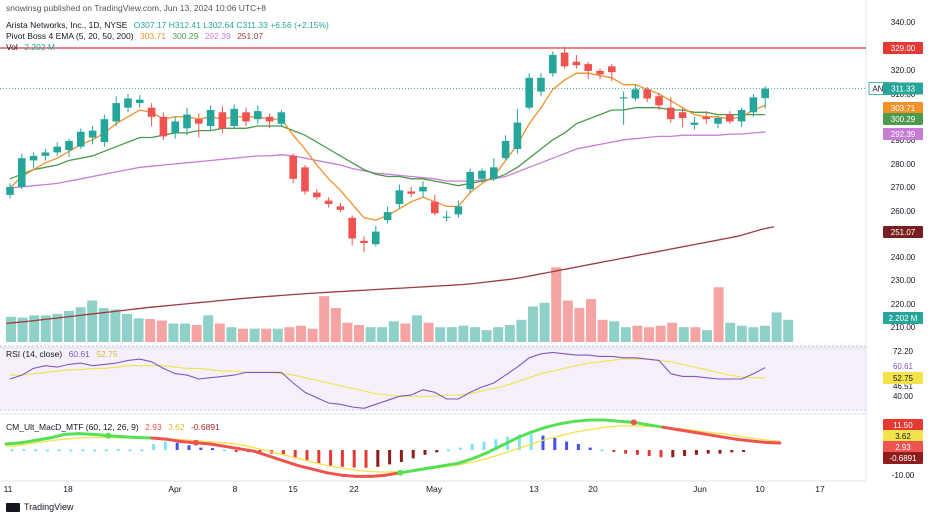 This screenshot has height=520, width=941. Describe the element at coordinates (40, 507) in the screenshot. I see `tradingview-footer: TradingView` at that location.